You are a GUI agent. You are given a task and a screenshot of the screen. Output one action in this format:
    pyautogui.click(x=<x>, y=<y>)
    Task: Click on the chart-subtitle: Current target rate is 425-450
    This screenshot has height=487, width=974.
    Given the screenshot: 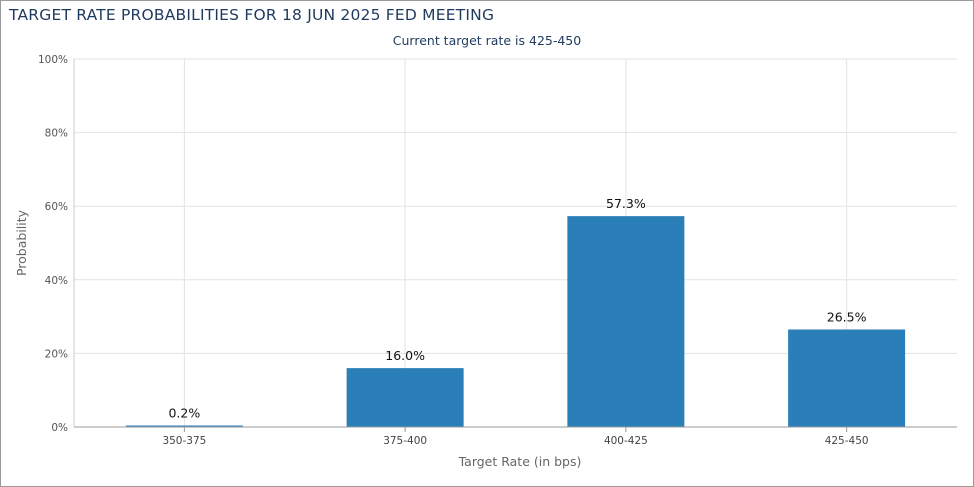 What is the action you would take?
    pyautogui.click(x=487, y=40)
    